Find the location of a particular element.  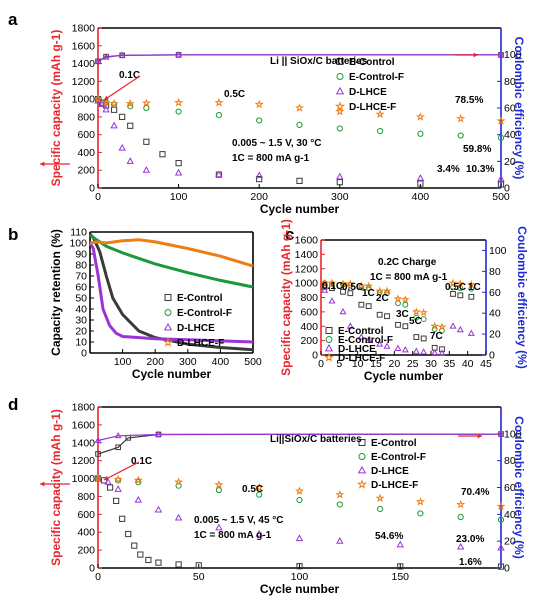

y-axis-title: Capacity retention (%) is located at coordinates (56, 292).